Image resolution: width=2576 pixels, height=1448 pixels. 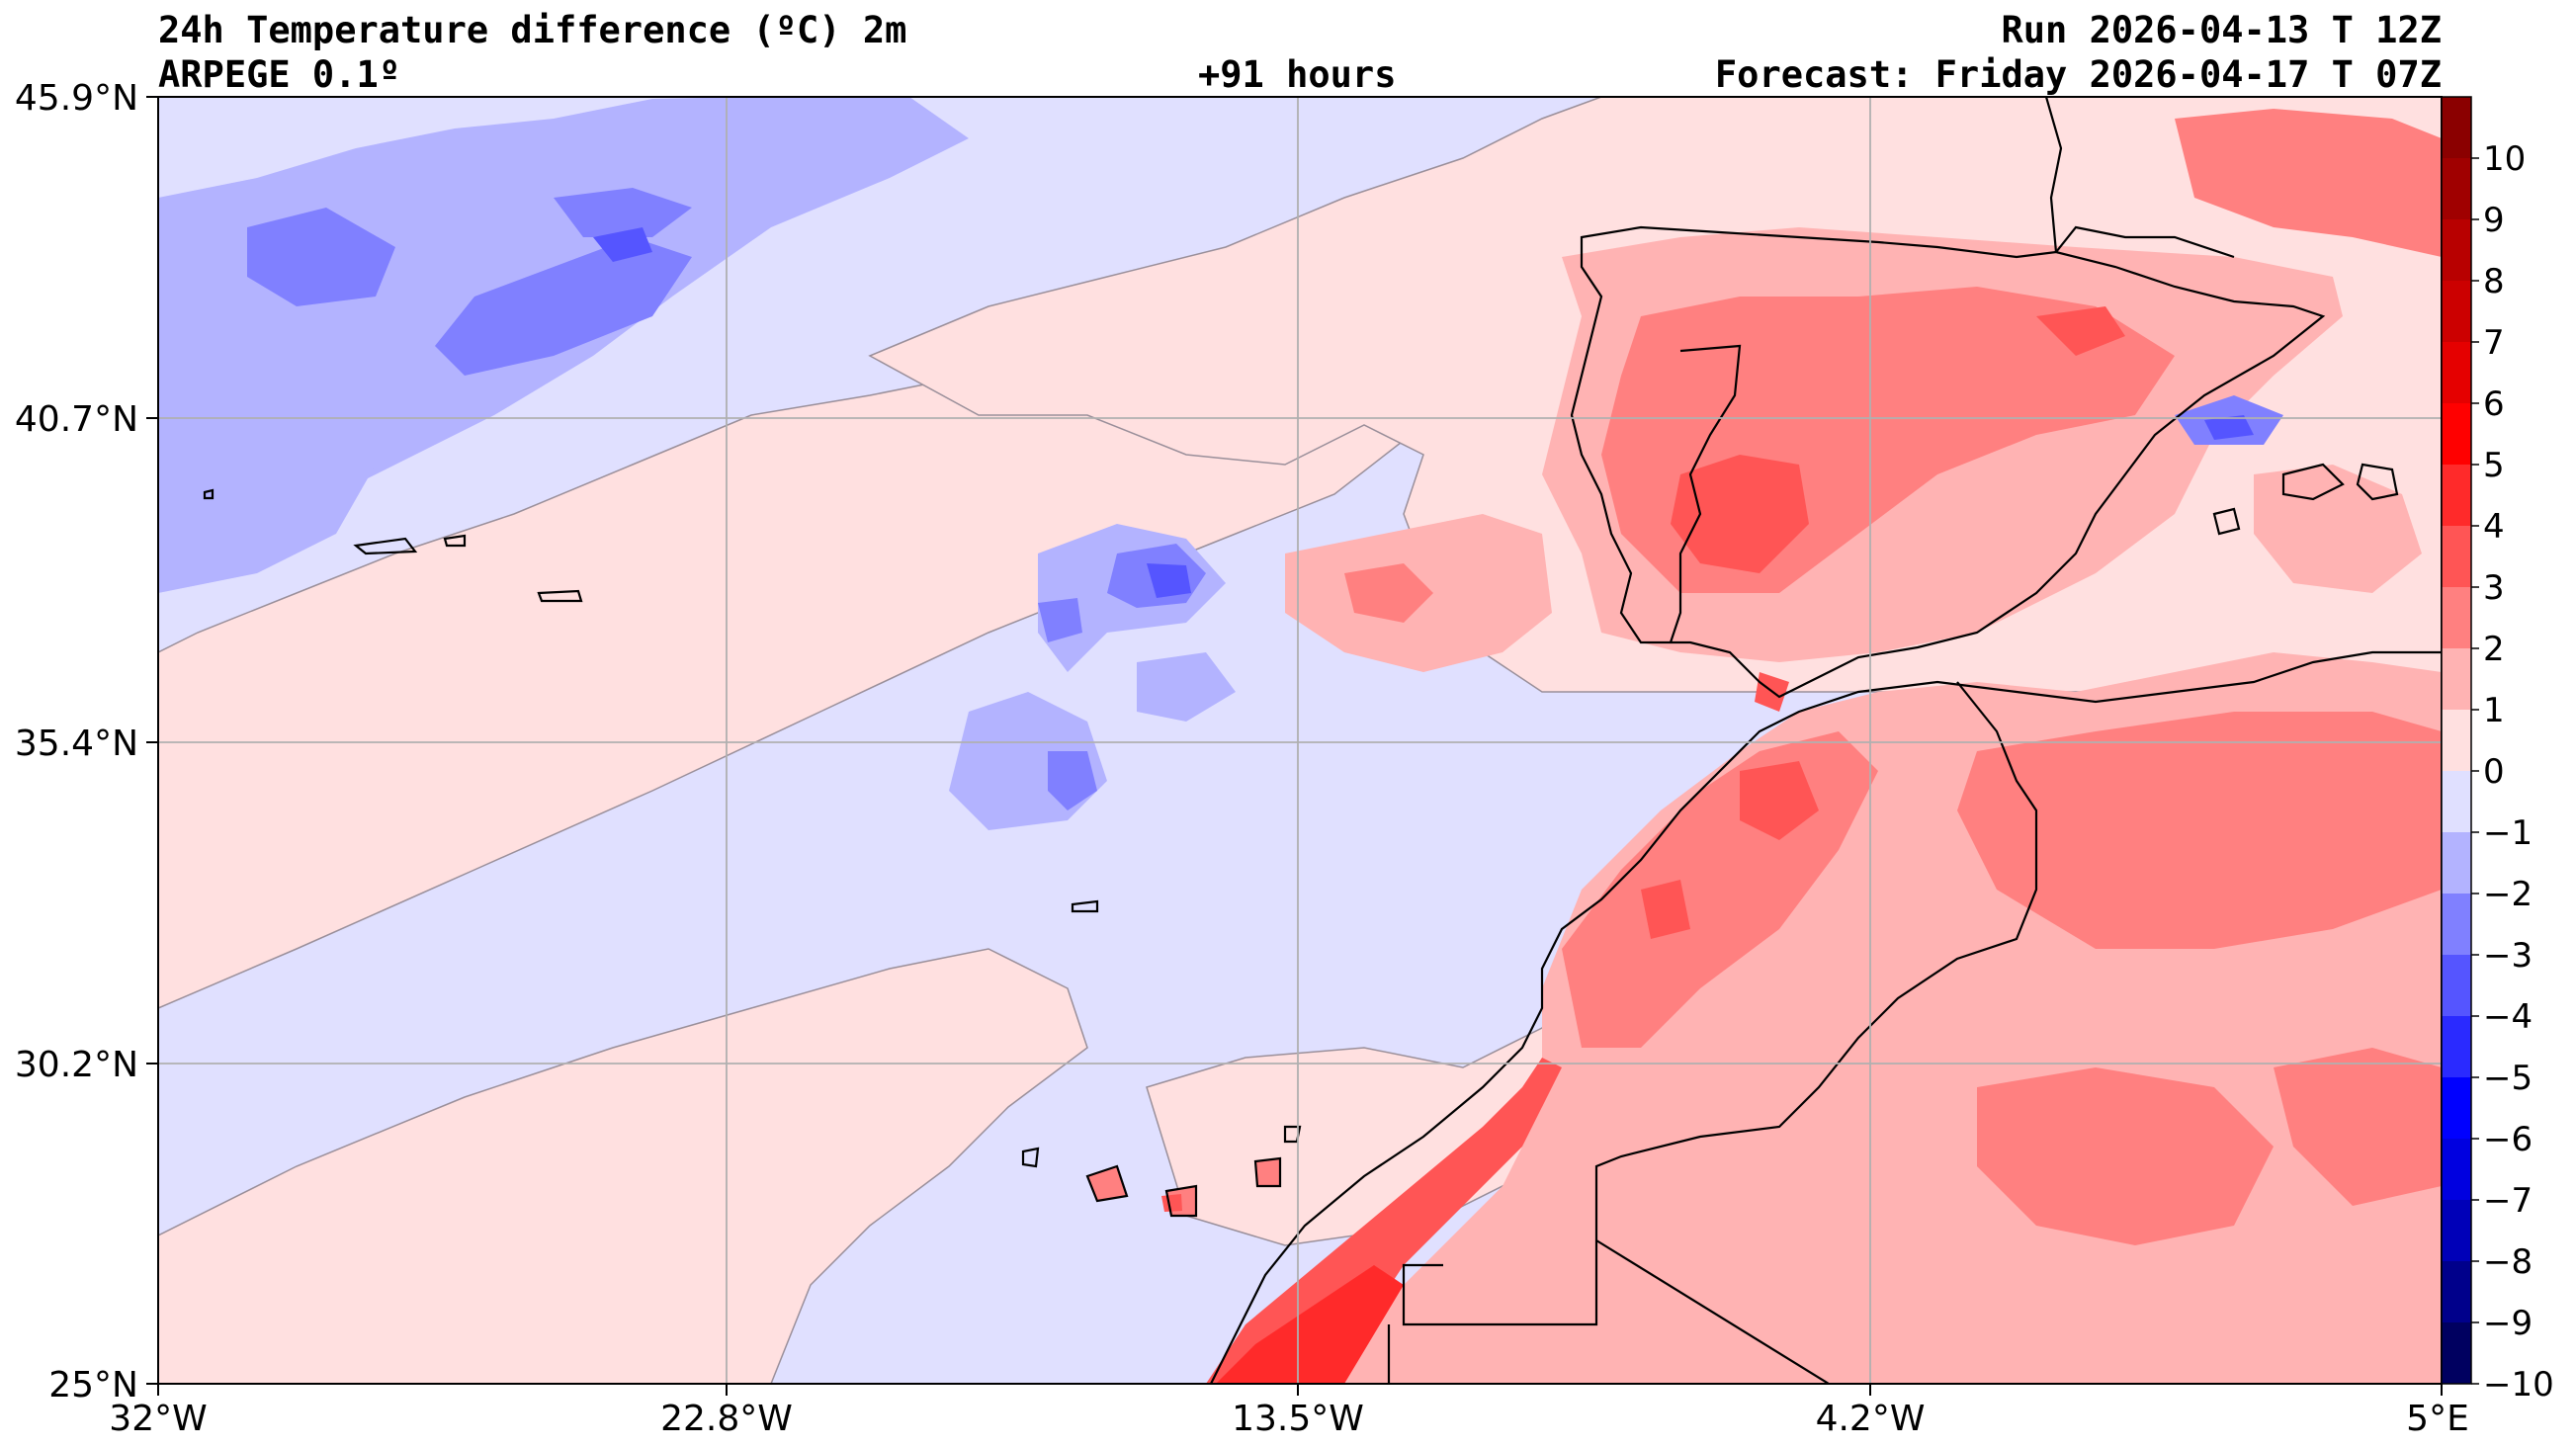 I want to click on colorbar-label-18: −8, so click(x=2508, y=1262).